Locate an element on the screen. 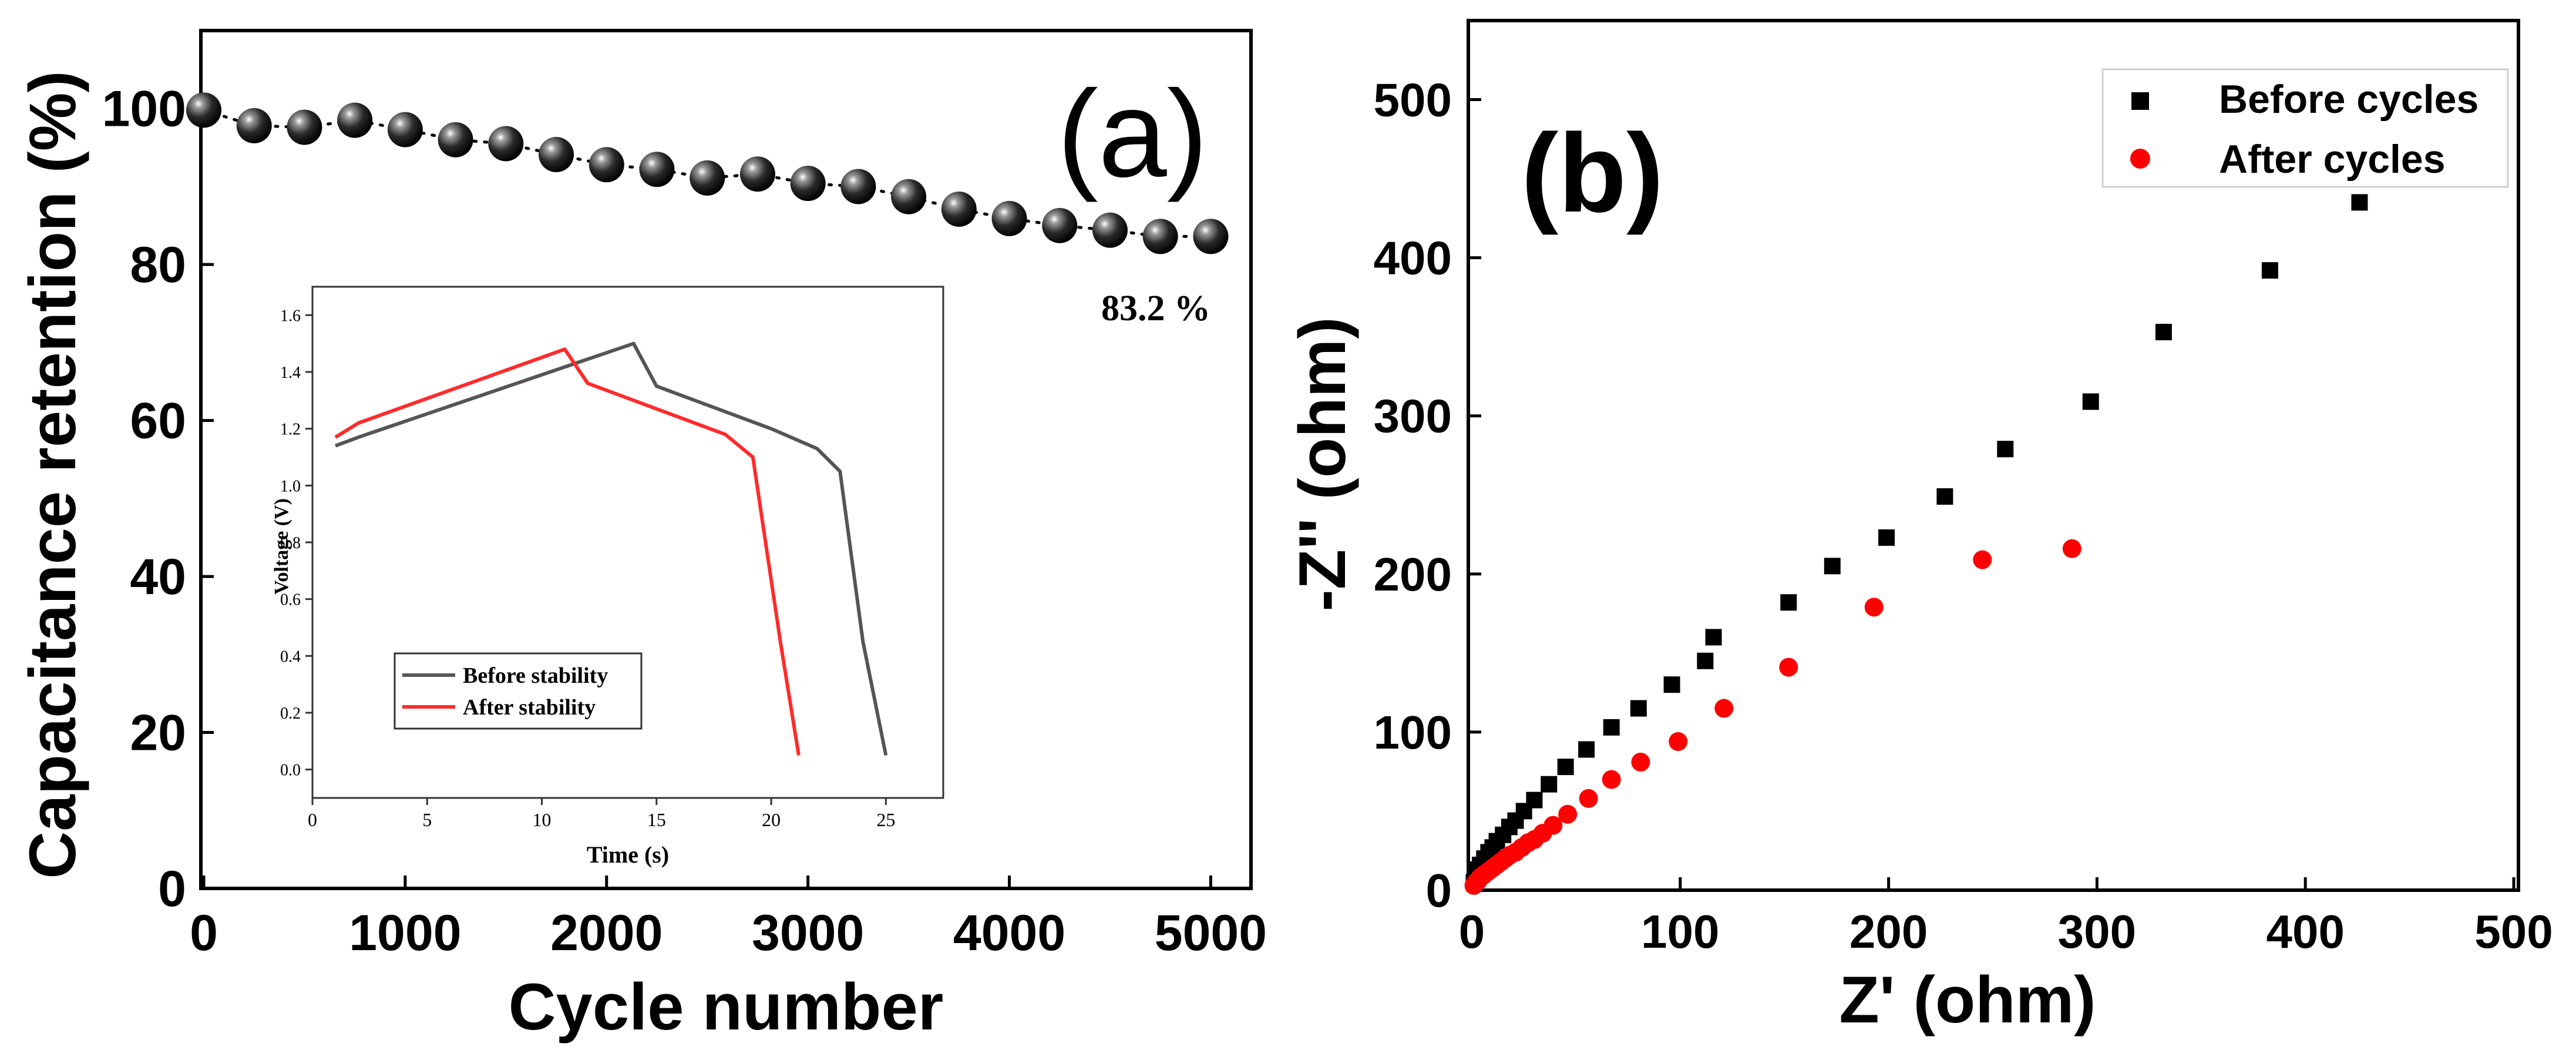  panel-a-y-tick-label: 40 is located at coordinates (158, 577).